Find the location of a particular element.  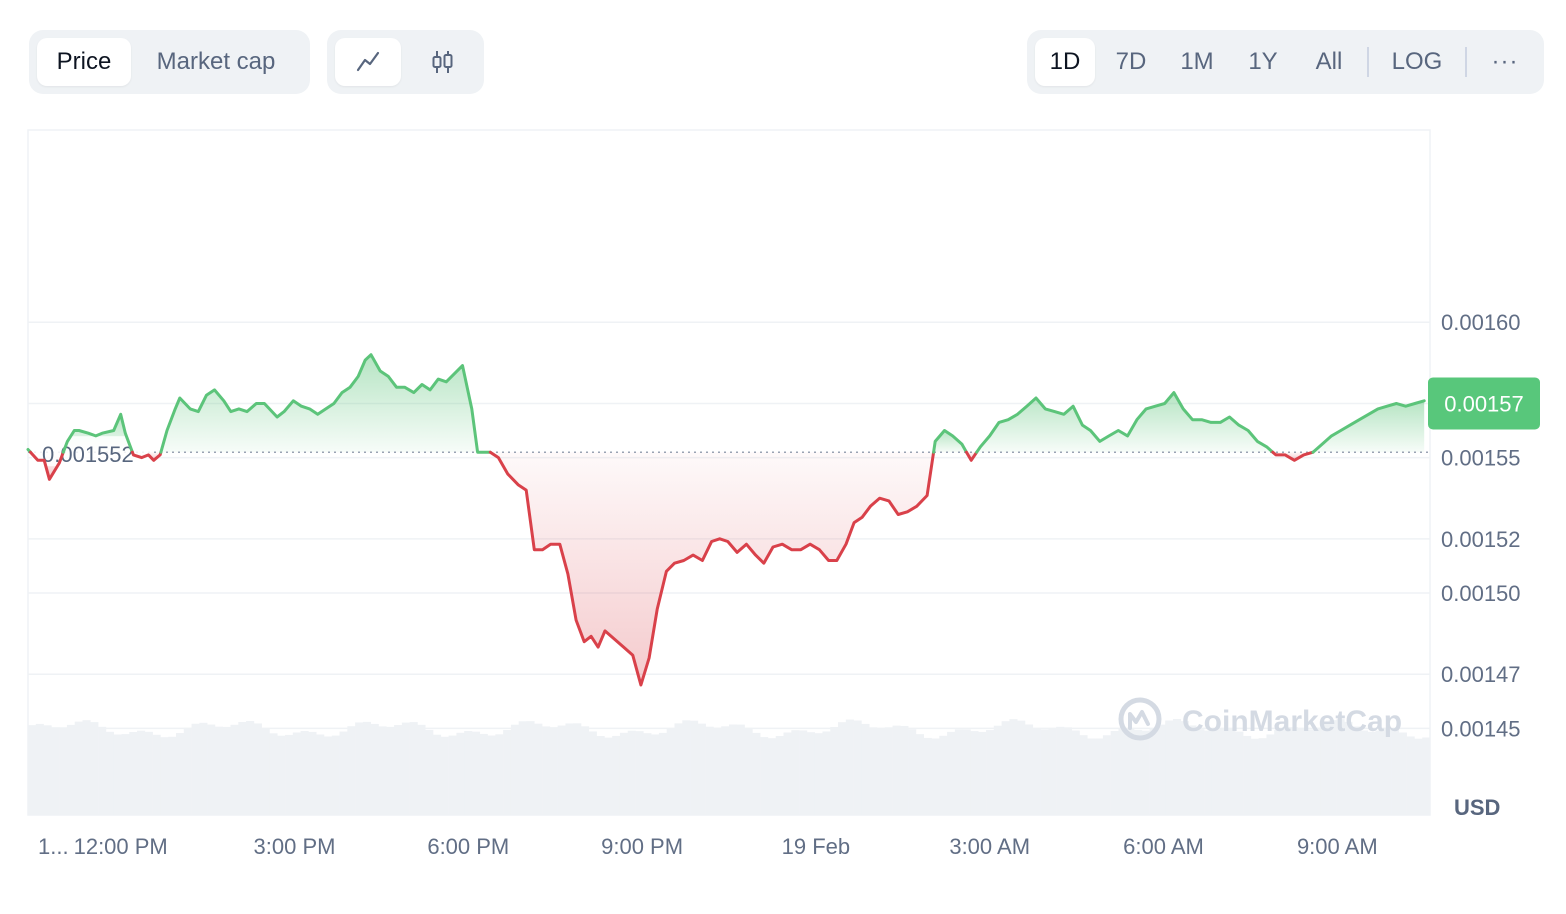

y-tick-label: 0.00152 is located at coordinates (1481, 539).